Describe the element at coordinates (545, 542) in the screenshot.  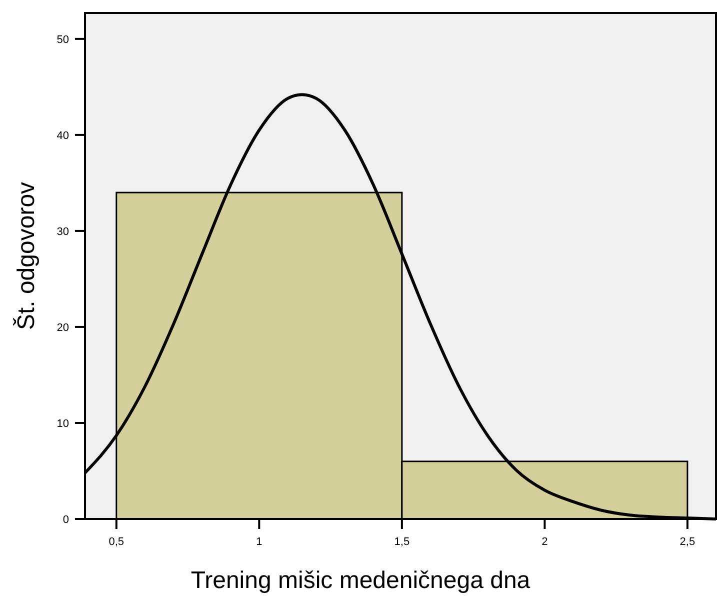
I see `x-tick-label: 2` at that location.